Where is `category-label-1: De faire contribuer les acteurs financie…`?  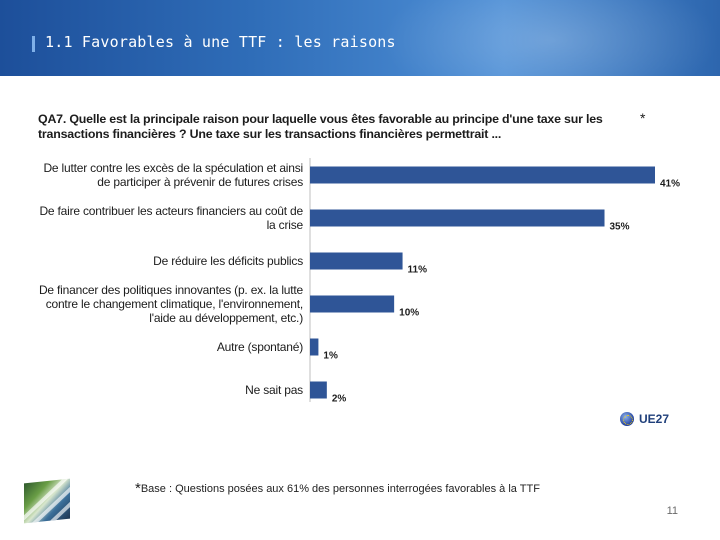
category-label-1: De faire contribuer les acteurs financie… is located at coordinates (171, 218).